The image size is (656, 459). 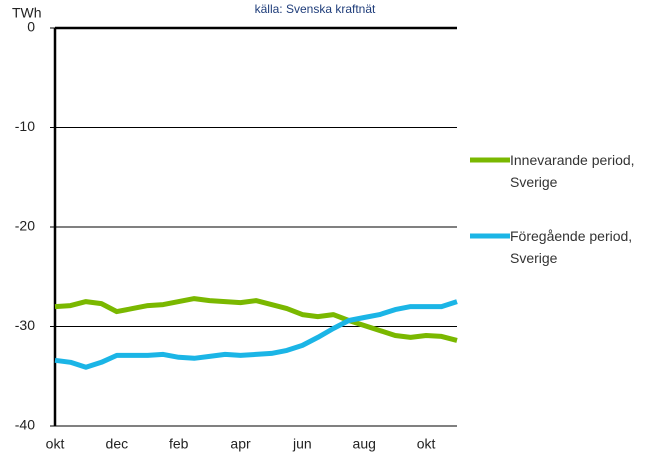 What do you see at coordinates (364, 444) in the screenshot?
I see `x-tick-label: aug` at bounding box center [364, 444].